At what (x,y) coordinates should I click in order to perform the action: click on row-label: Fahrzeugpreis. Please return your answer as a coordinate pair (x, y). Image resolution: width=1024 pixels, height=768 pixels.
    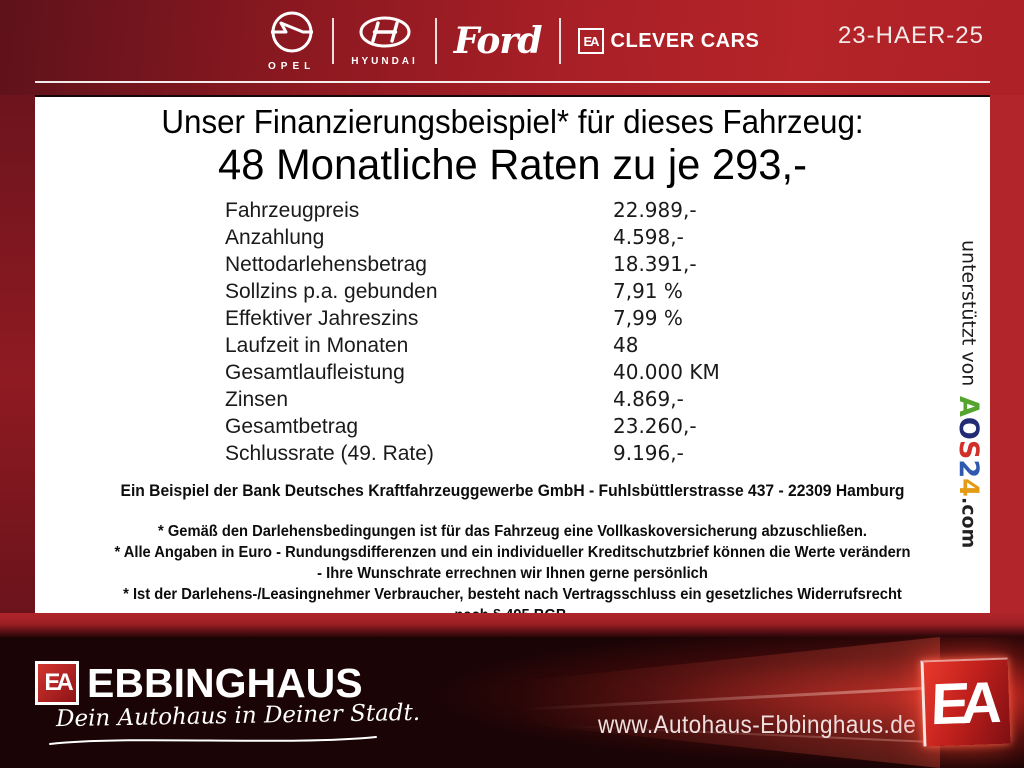
    Looking at the image, I should click on (292, 210).